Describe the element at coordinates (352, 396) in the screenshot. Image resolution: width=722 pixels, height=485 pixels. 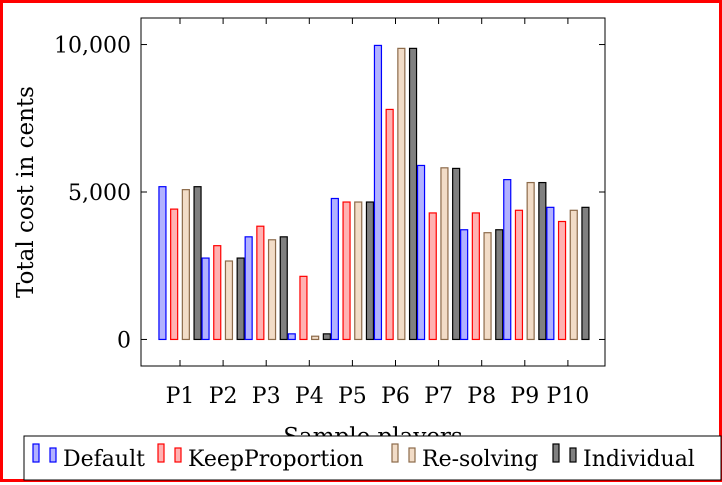
I see `x-tick-label: P5` at that location.